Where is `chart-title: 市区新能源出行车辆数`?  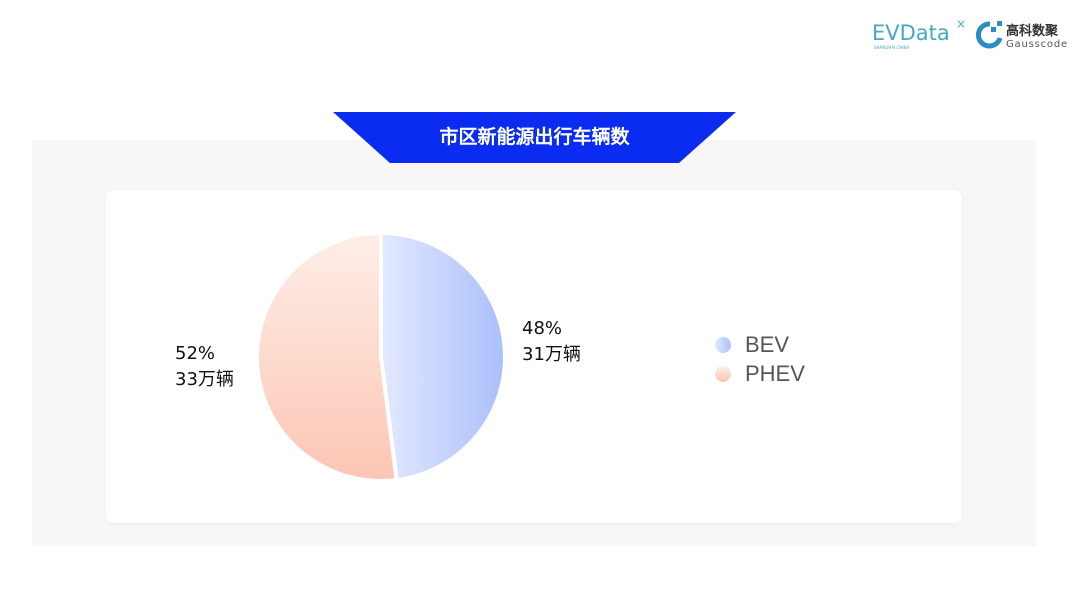
chart-title: 市区新能源出行车辆数 is located at coordinates (534, 137).